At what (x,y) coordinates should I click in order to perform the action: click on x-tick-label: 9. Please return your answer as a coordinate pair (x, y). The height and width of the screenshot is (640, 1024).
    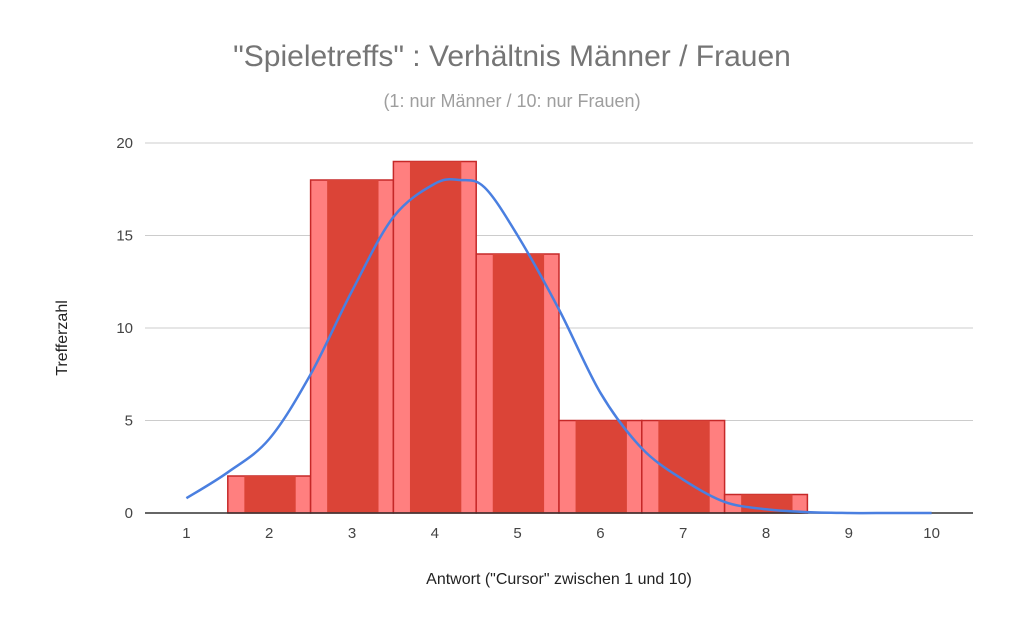
    Looking at the image, I should click on (849, 533).